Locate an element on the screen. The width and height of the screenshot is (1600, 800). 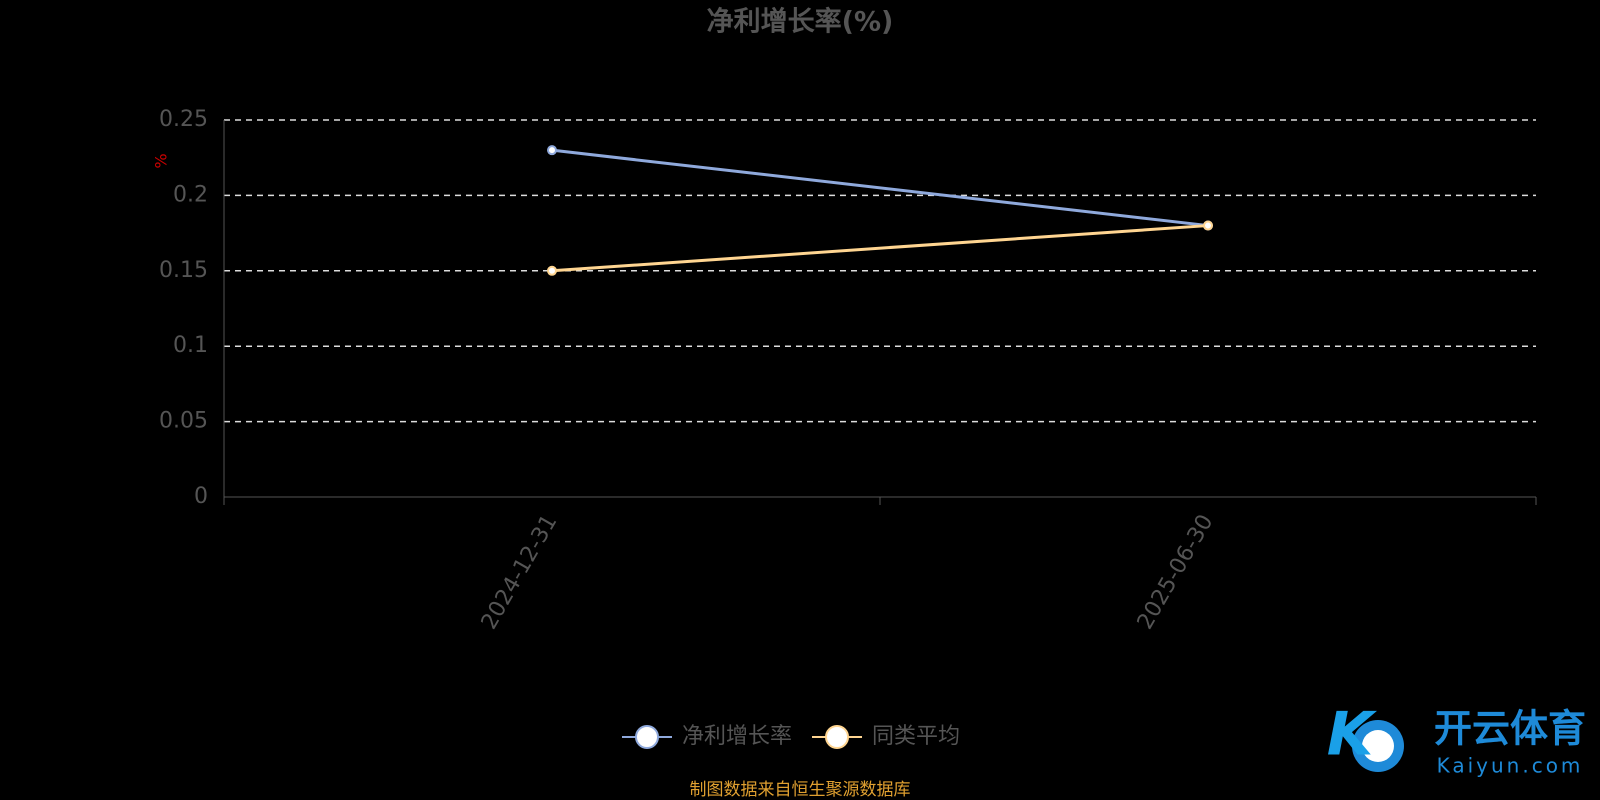
y-tick-label: 0 is located at coordinates (201, 496).